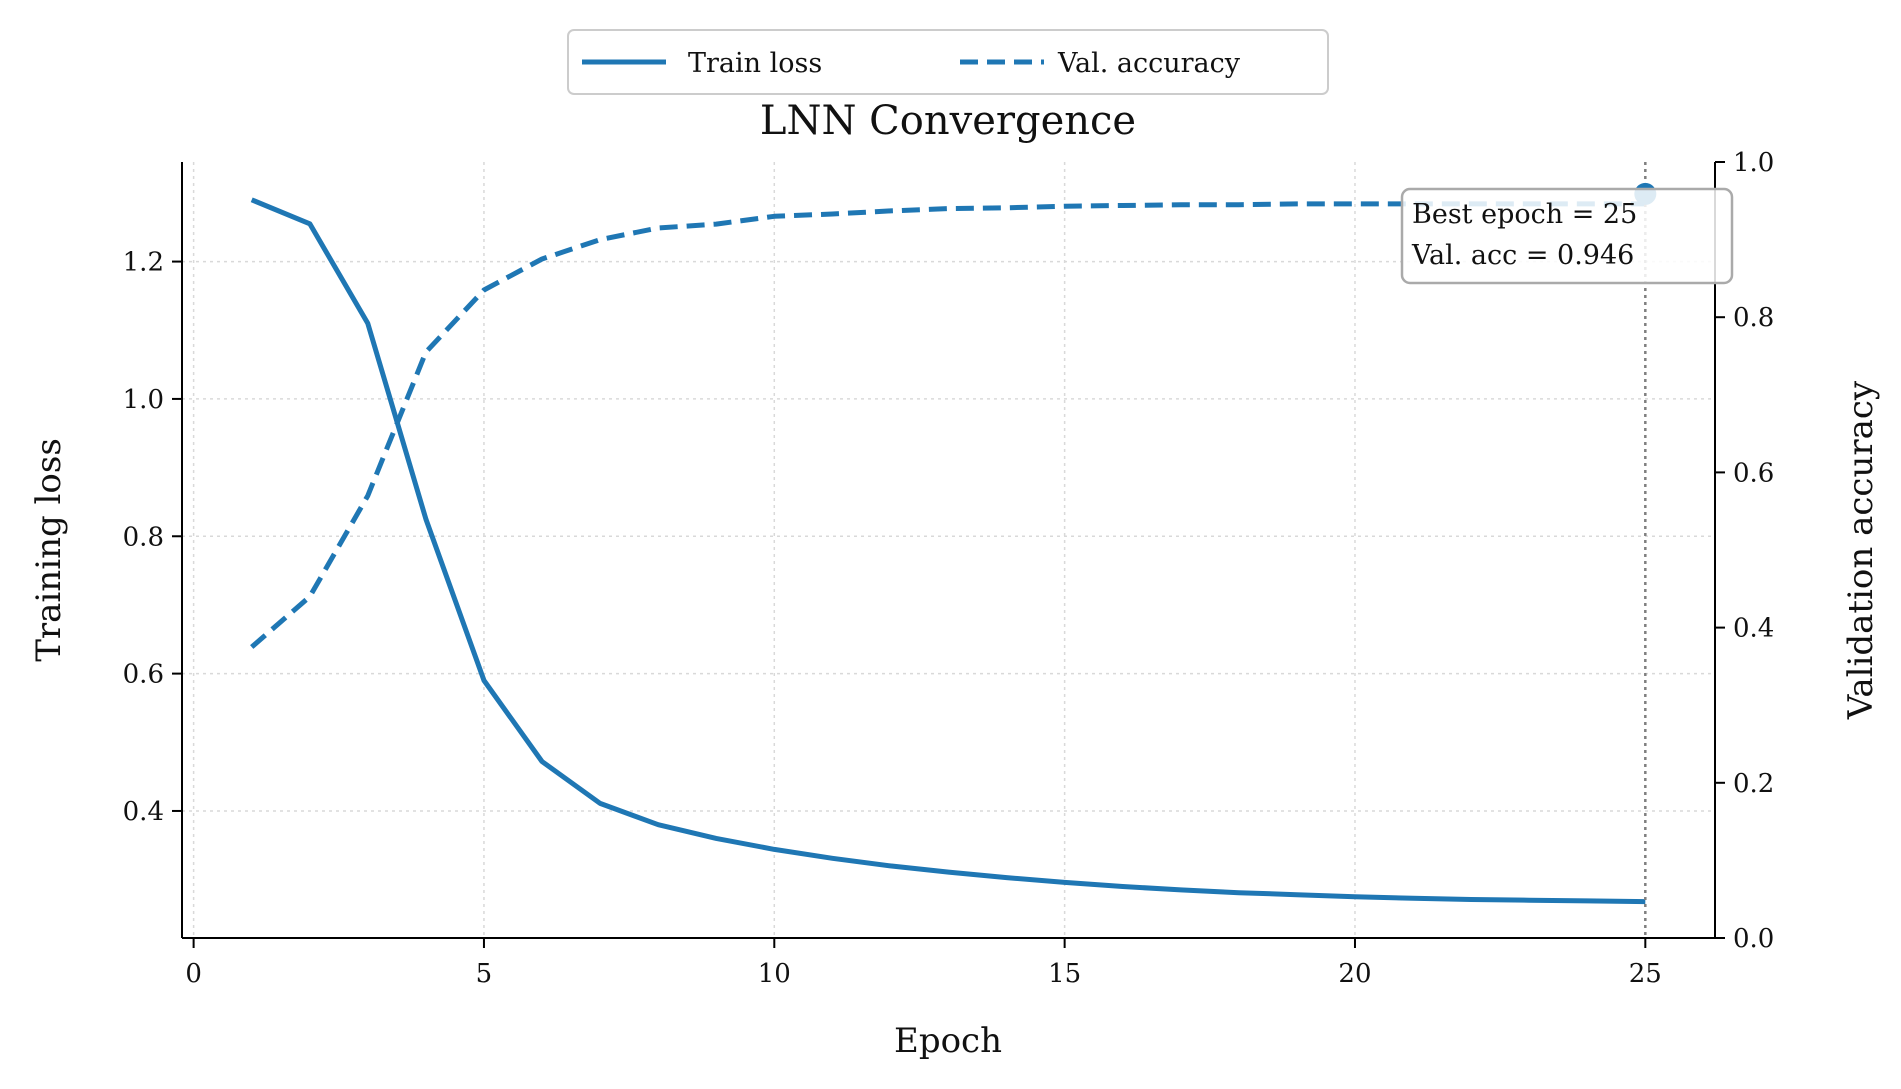 The height and width of the screenshot is (1089, 1901). Describe the element at coordinates (1354, 974) in the screenshot. I see `x-tick-label: 20` at that location.